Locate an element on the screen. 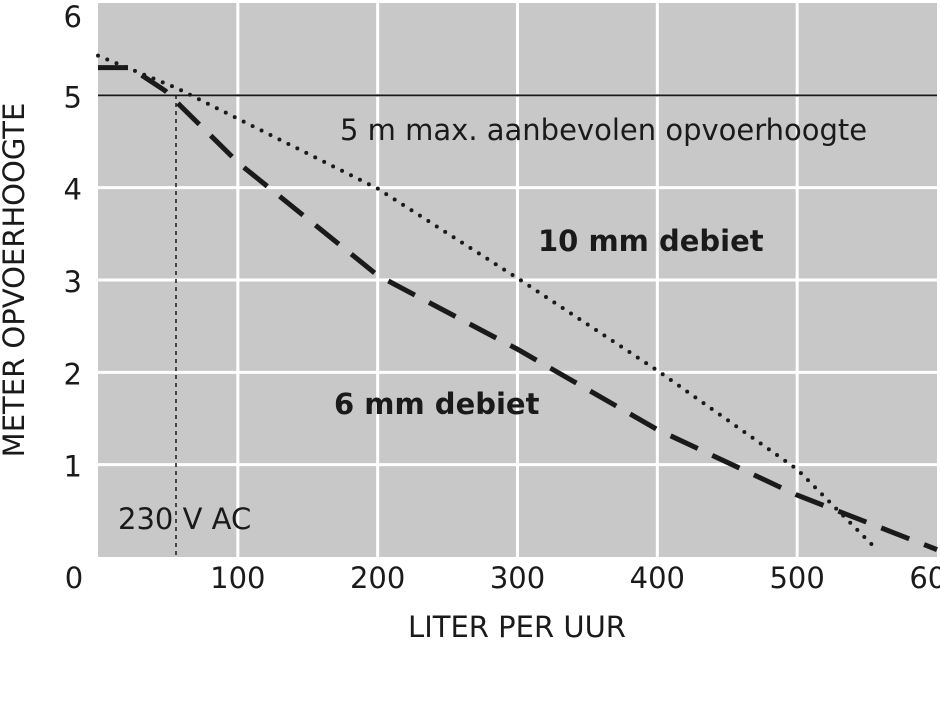 The width and height of the screenshot is (940, 708). x-tick-label: 400 is located at coordinates (657, 578).